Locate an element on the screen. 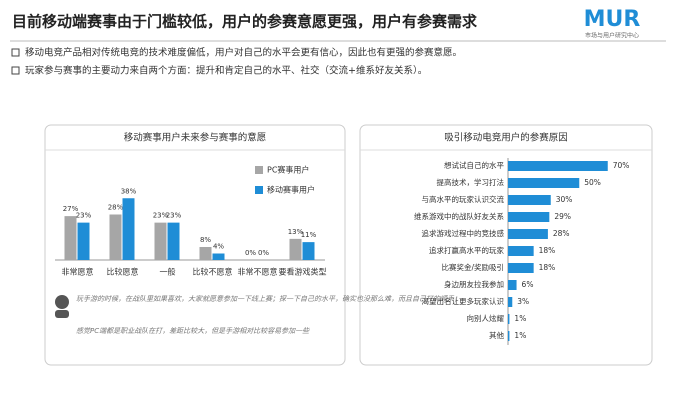 This screenshot has width=676, height=412. value-label: 50% is located at coordinates (592, 182).